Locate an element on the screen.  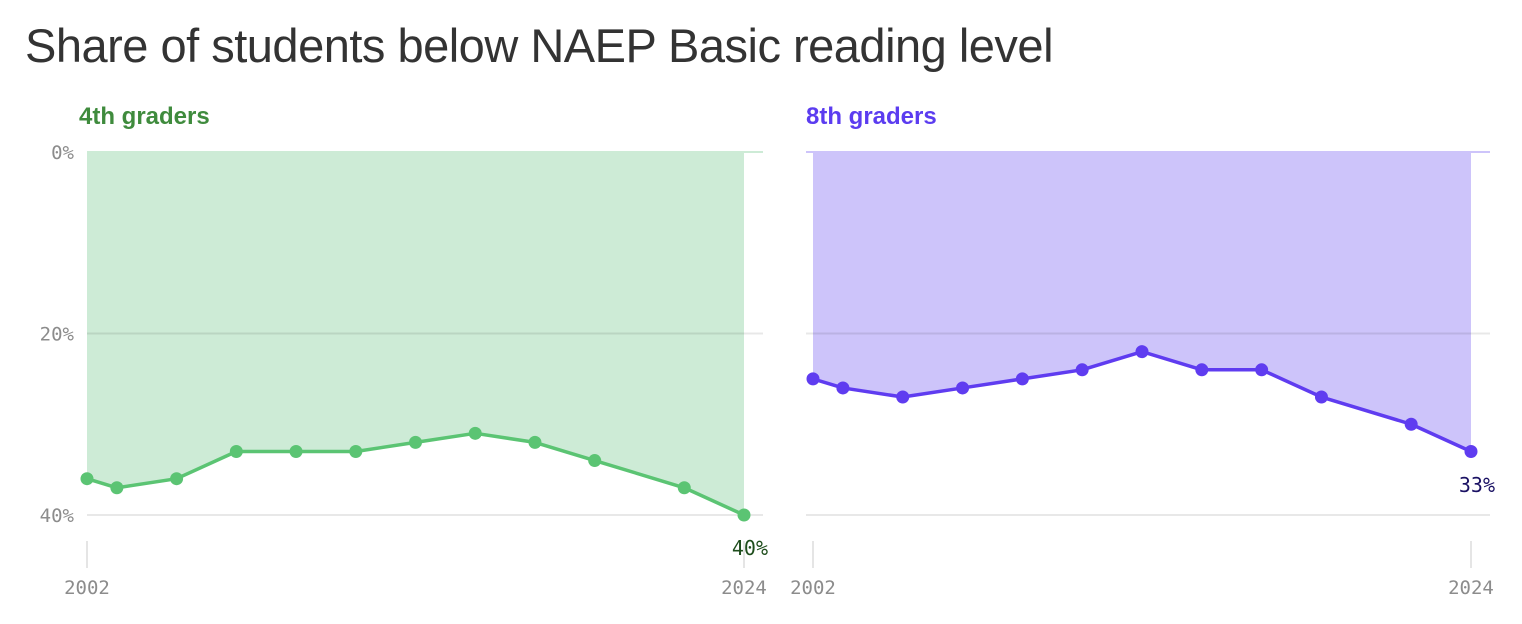
y-tick-label: 0% is located at coordinates (62, 153).